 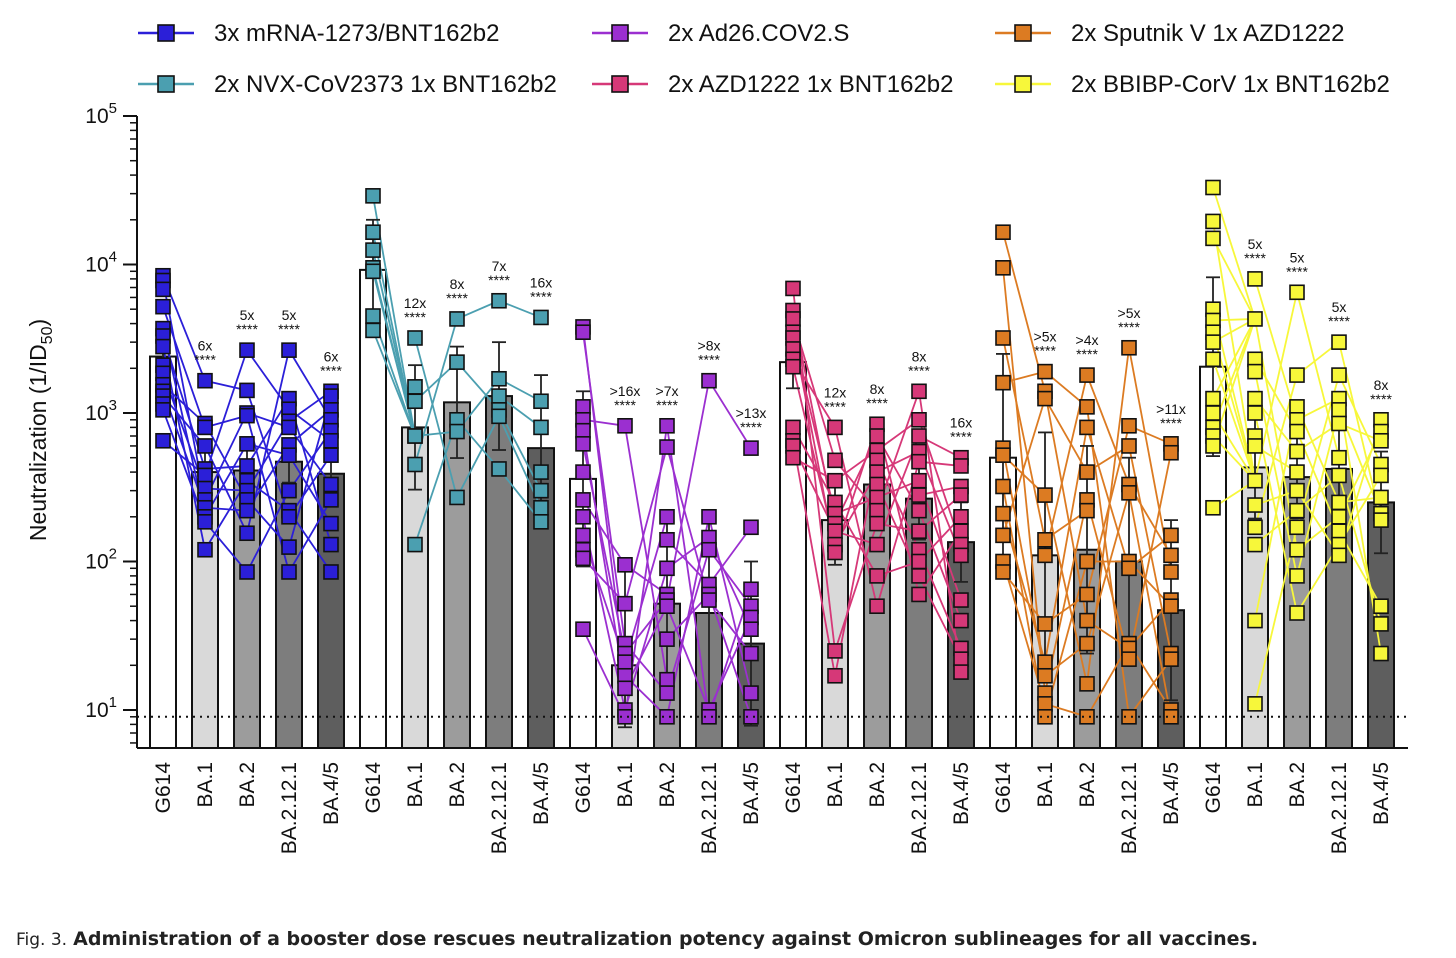 I want to click on fold-change-label: 8x, so click(x=877, y=389).